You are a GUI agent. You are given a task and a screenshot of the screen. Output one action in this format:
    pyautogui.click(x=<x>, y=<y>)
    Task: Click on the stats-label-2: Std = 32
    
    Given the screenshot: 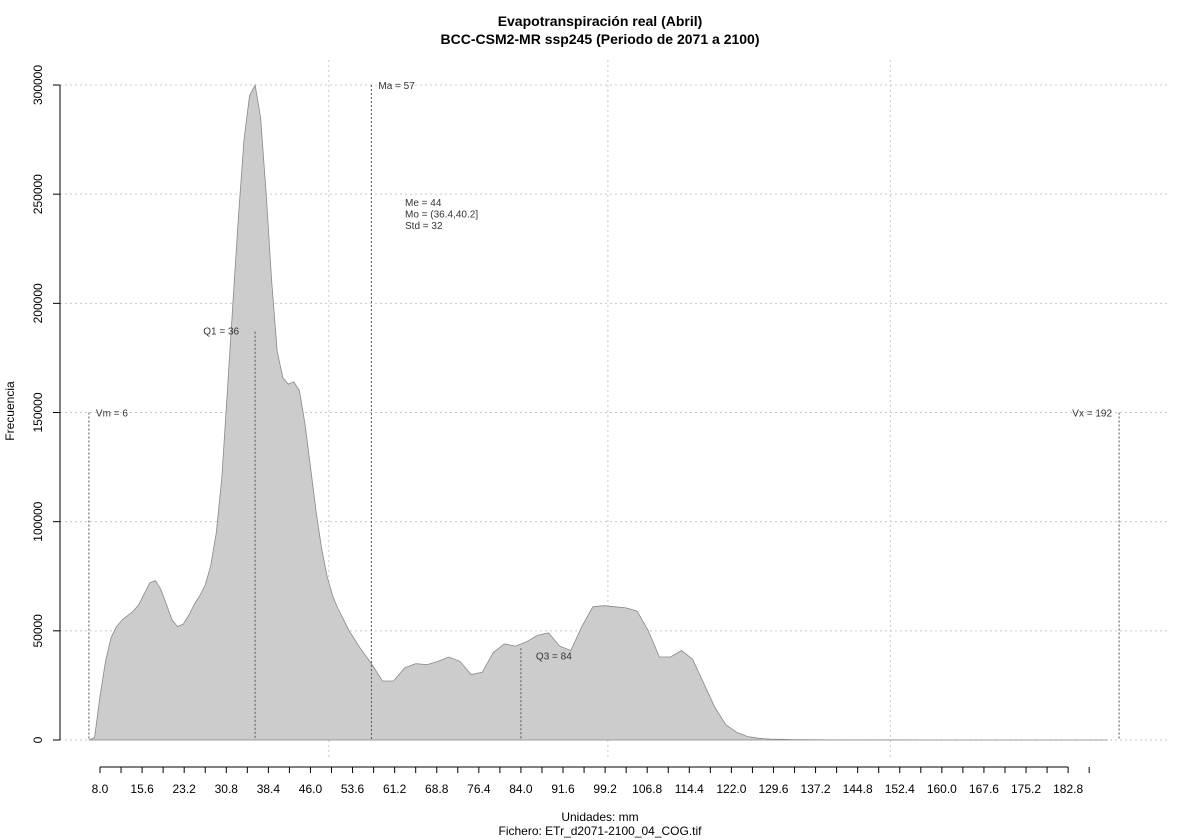 What is the action you would take?
    pyautogui.click(x=424, y=226)
    